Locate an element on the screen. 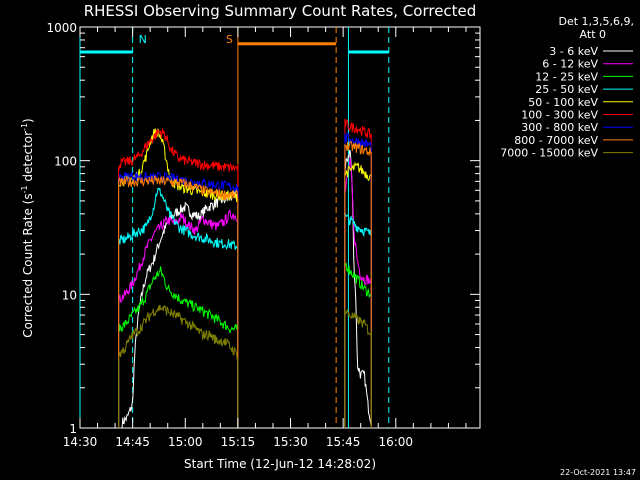  x-tick-label-6: 16:00 is located at coordinates (395, 442).